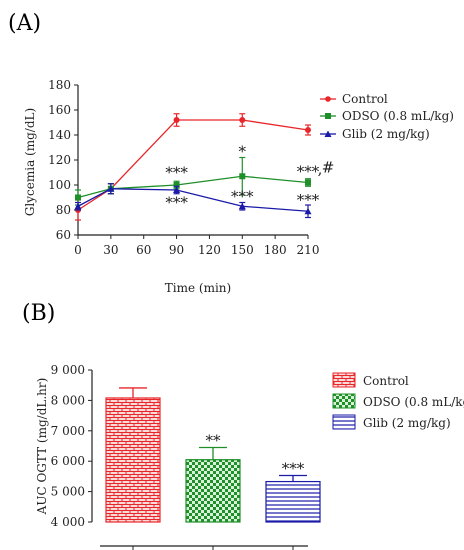 This screenshot has width=464, height=550. Describe the element at coordinates (68, 431) in the screenshot. I see `panel-b-y-tick-label: 7 000` at that location.